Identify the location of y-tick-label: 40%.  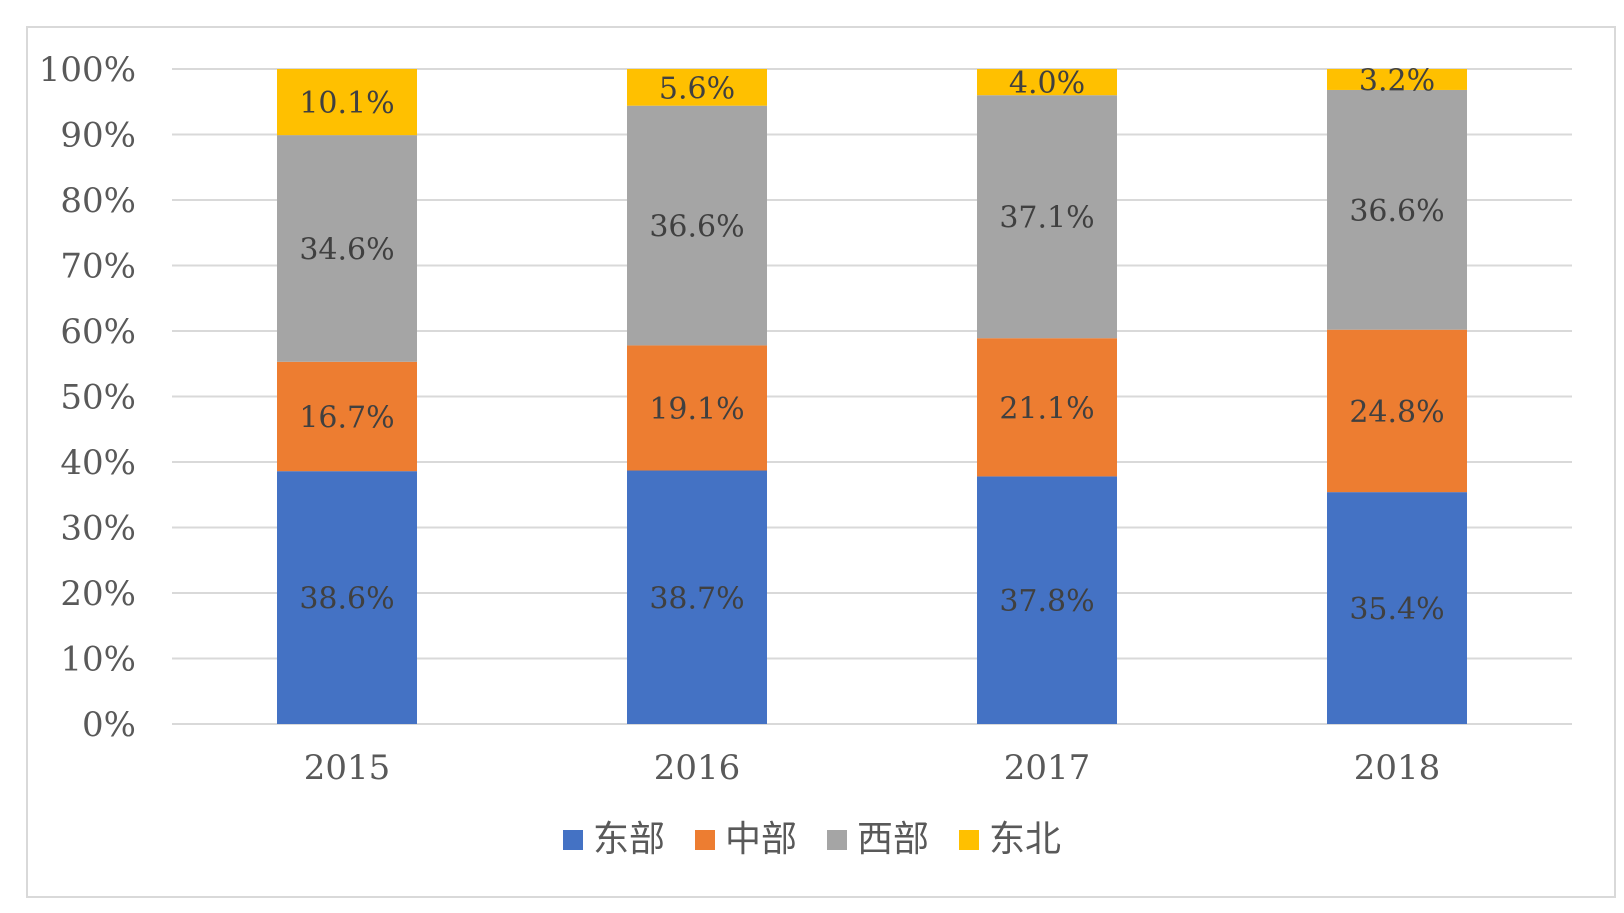
(98, 463).